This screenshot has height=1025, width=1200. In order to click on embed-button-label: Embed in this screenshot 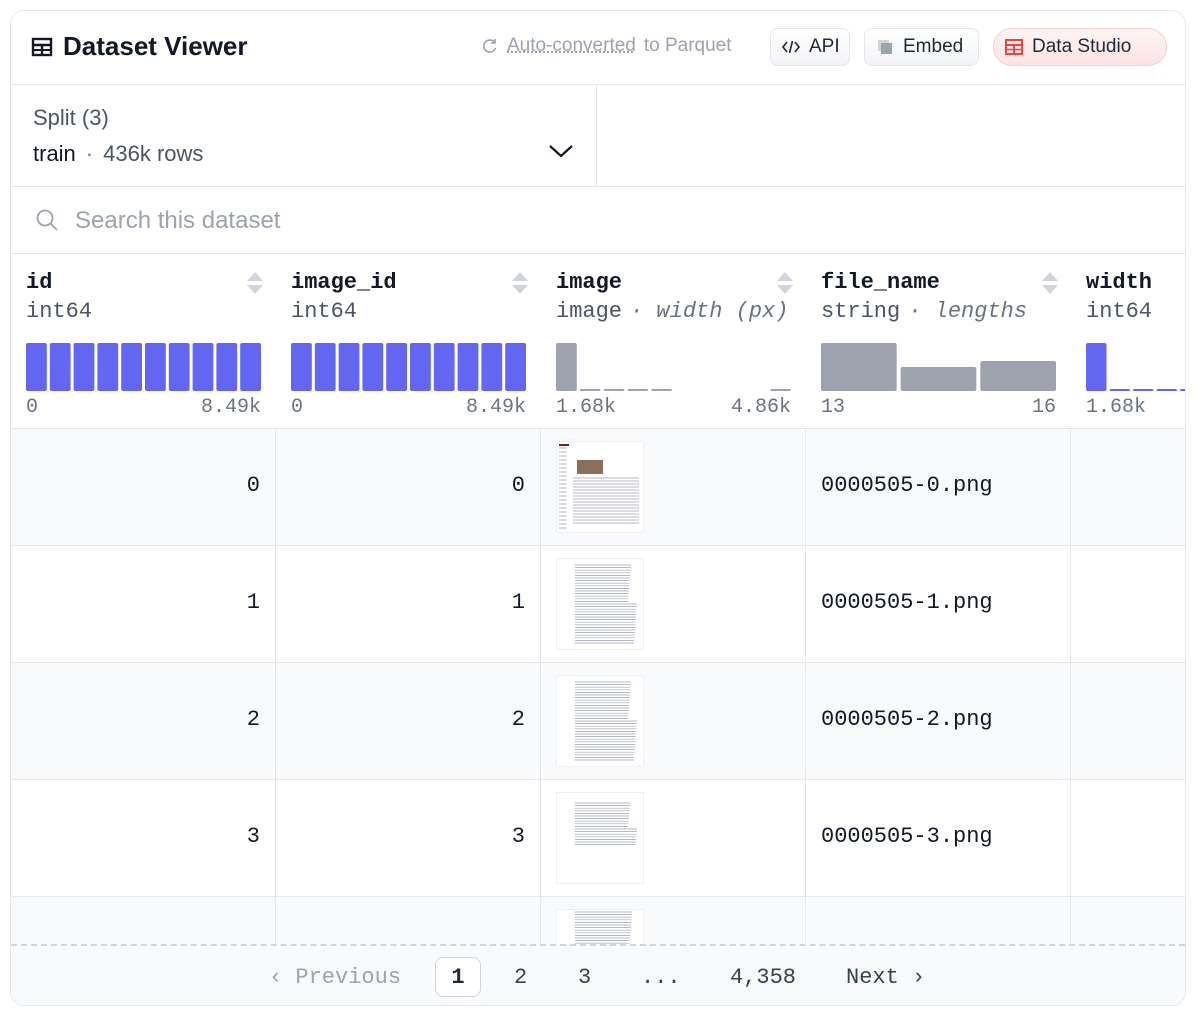, I will do `click(933, 46)`.